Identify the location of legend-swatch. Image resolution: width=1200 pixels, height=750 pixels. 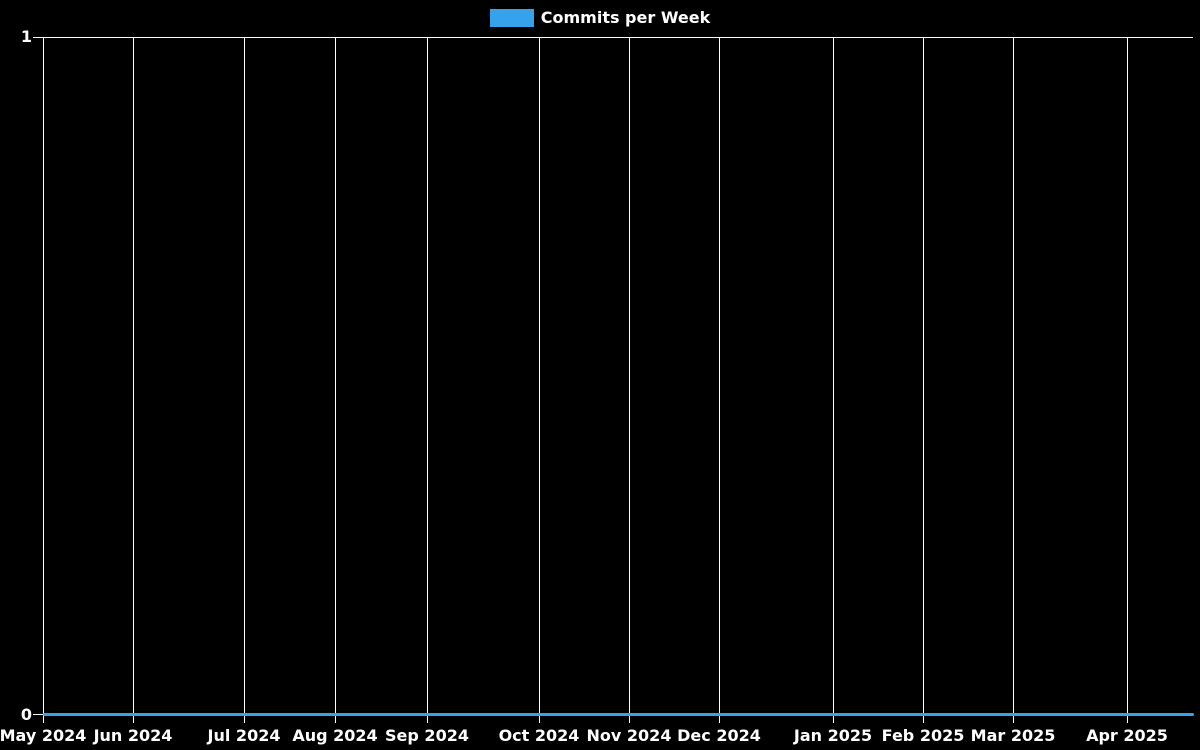
(511, 18).